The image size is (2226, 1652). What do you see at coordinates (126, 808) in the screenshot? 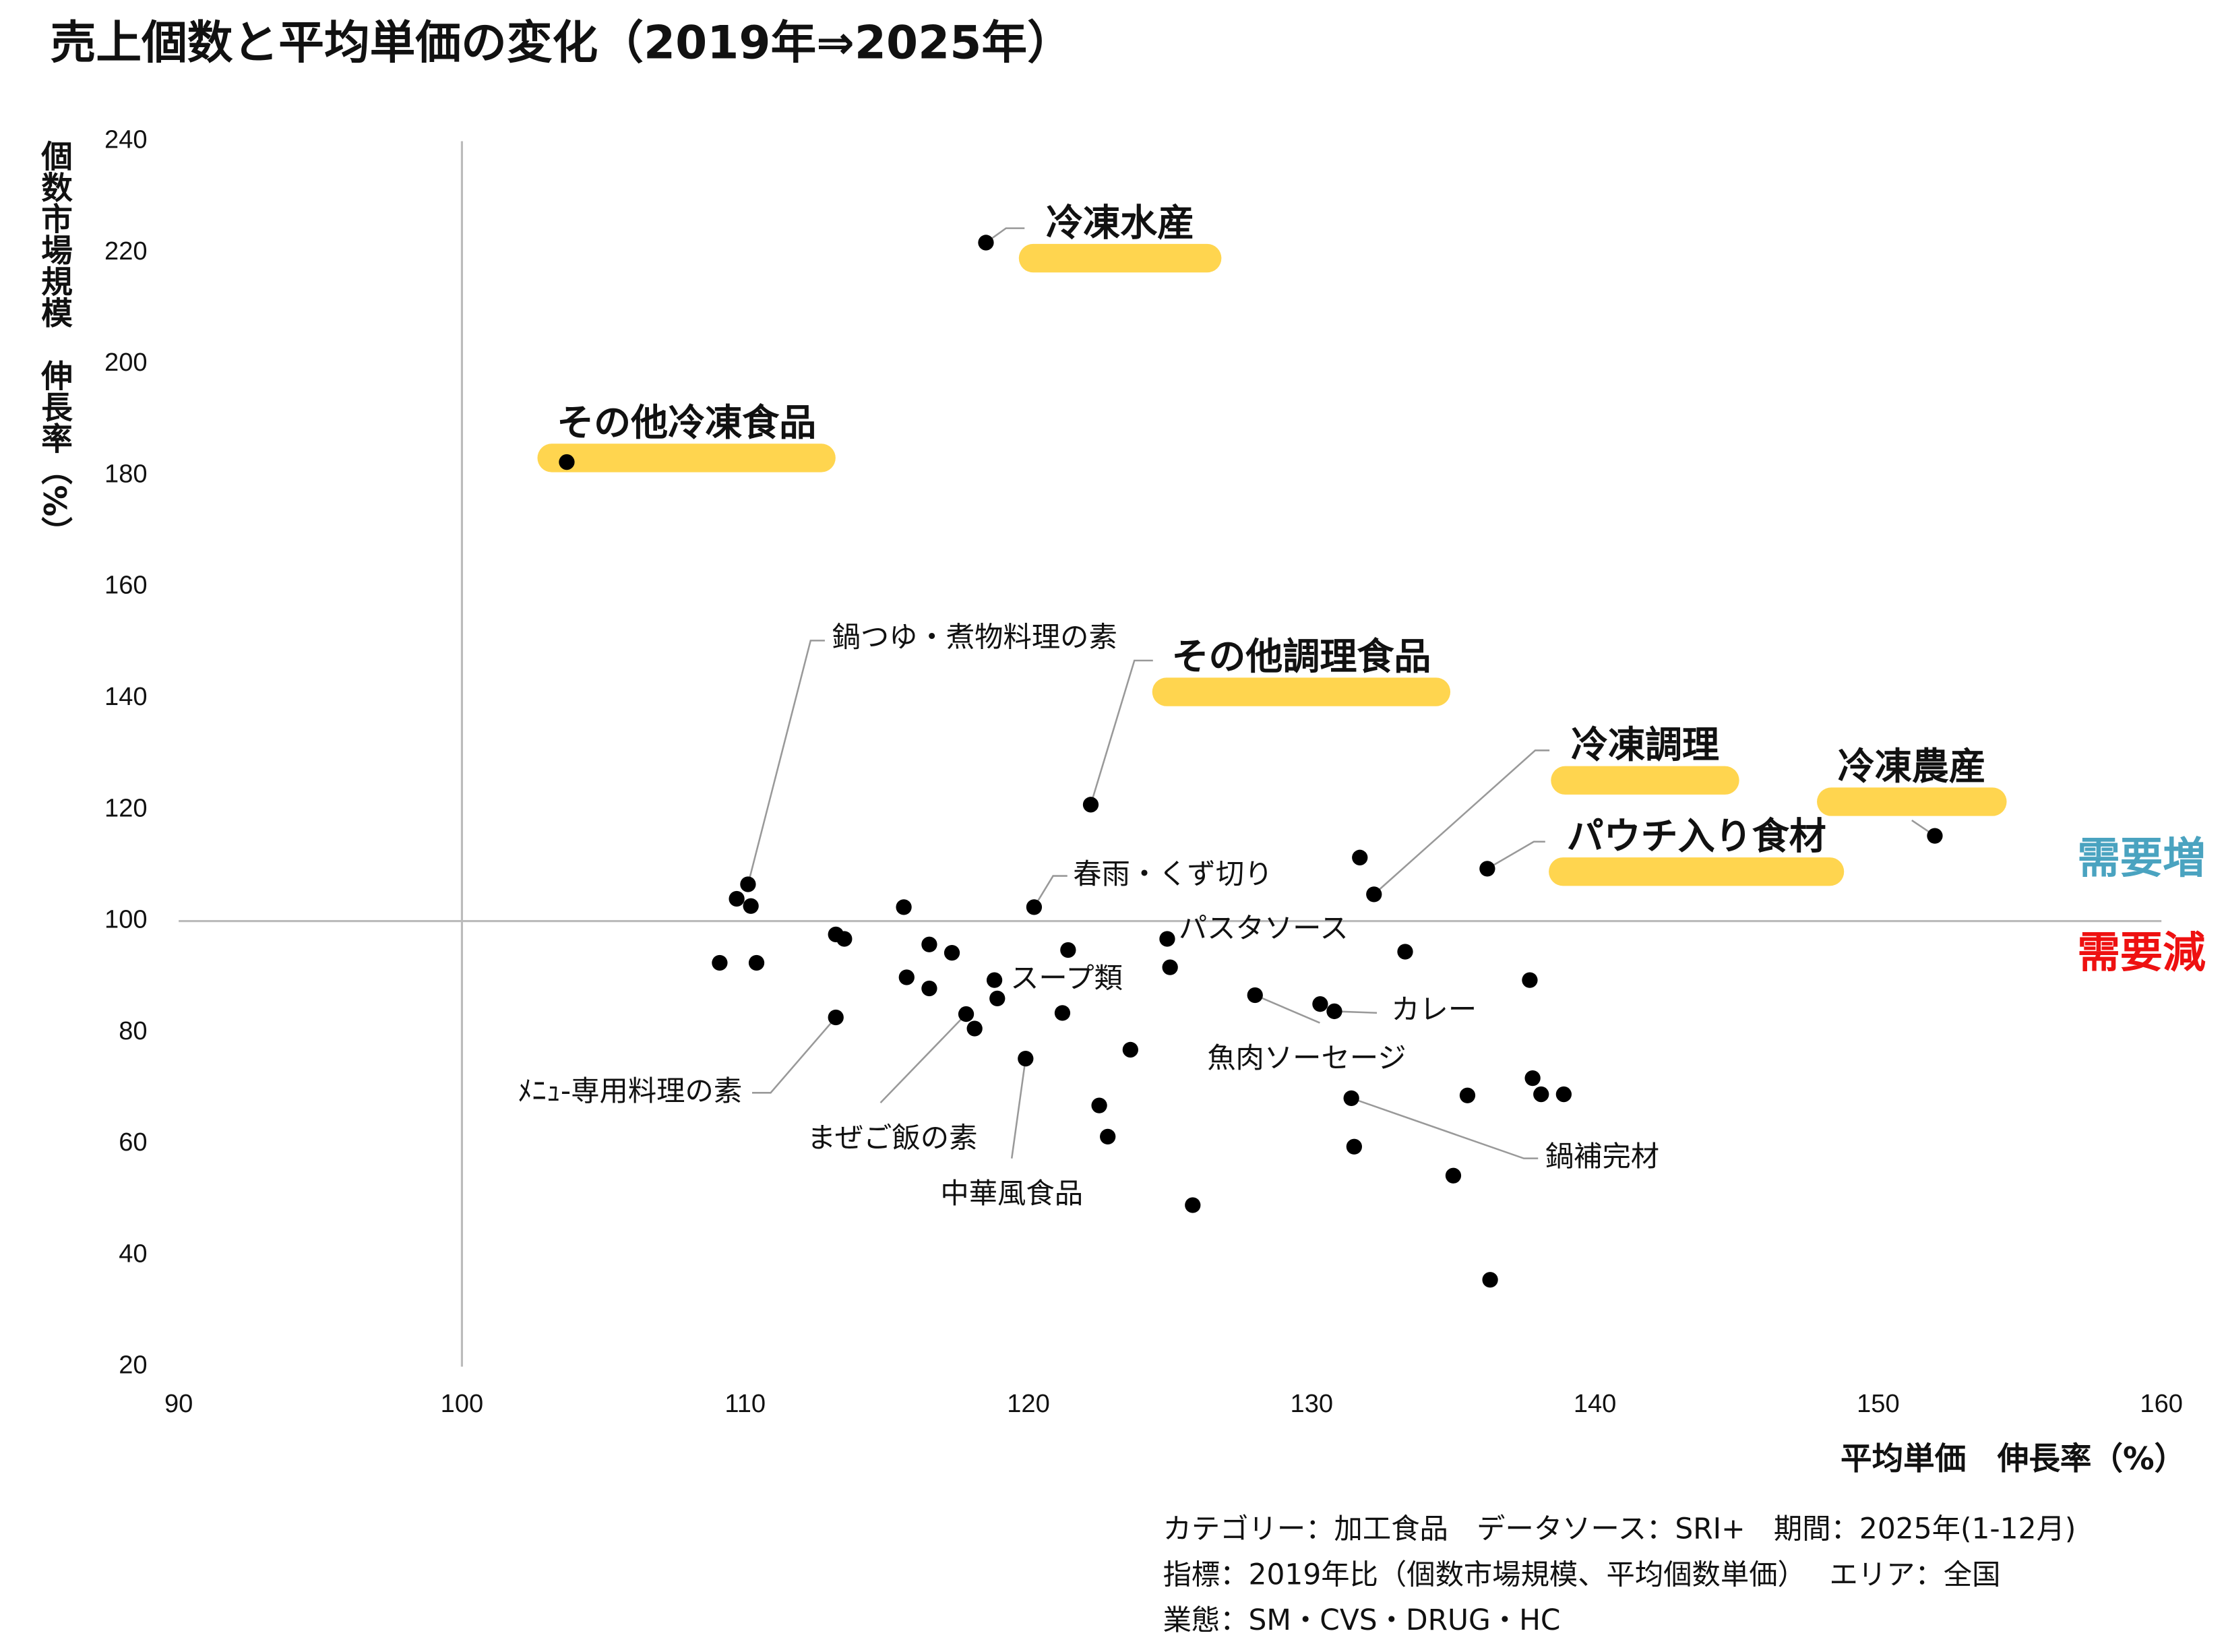
I see `y-tick-label: 120` at bounding box center [126, 808].